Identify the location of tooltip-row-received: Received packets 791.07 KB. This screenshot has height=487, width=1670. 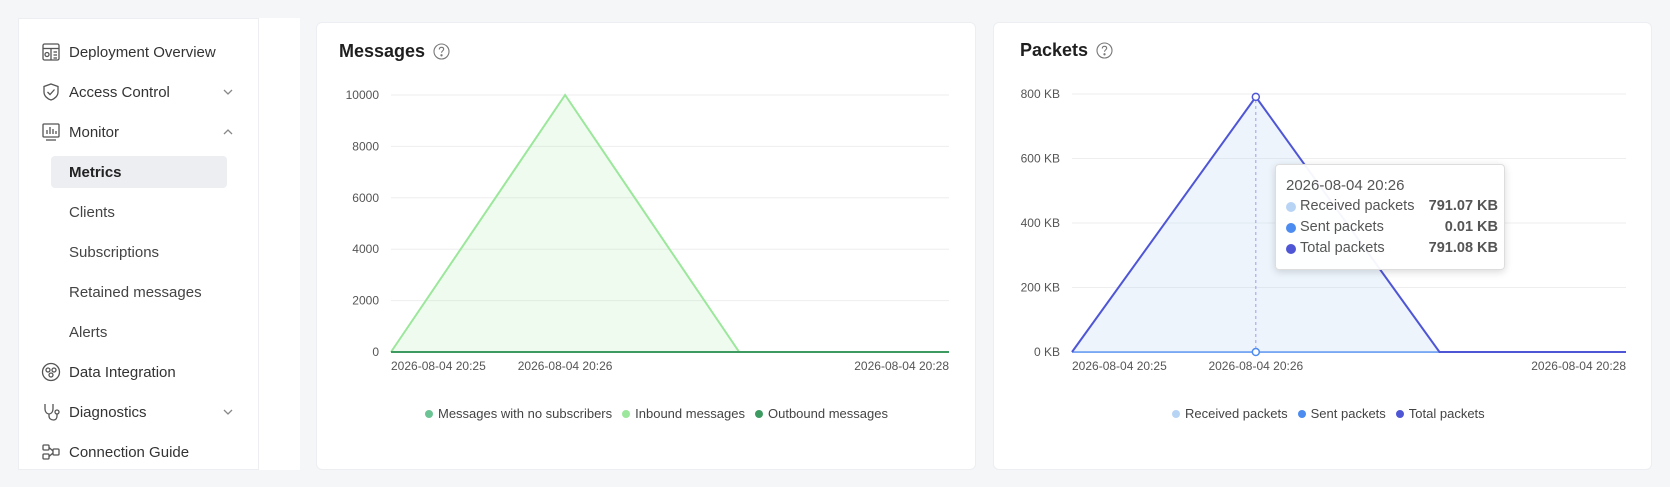
(1392, 207).